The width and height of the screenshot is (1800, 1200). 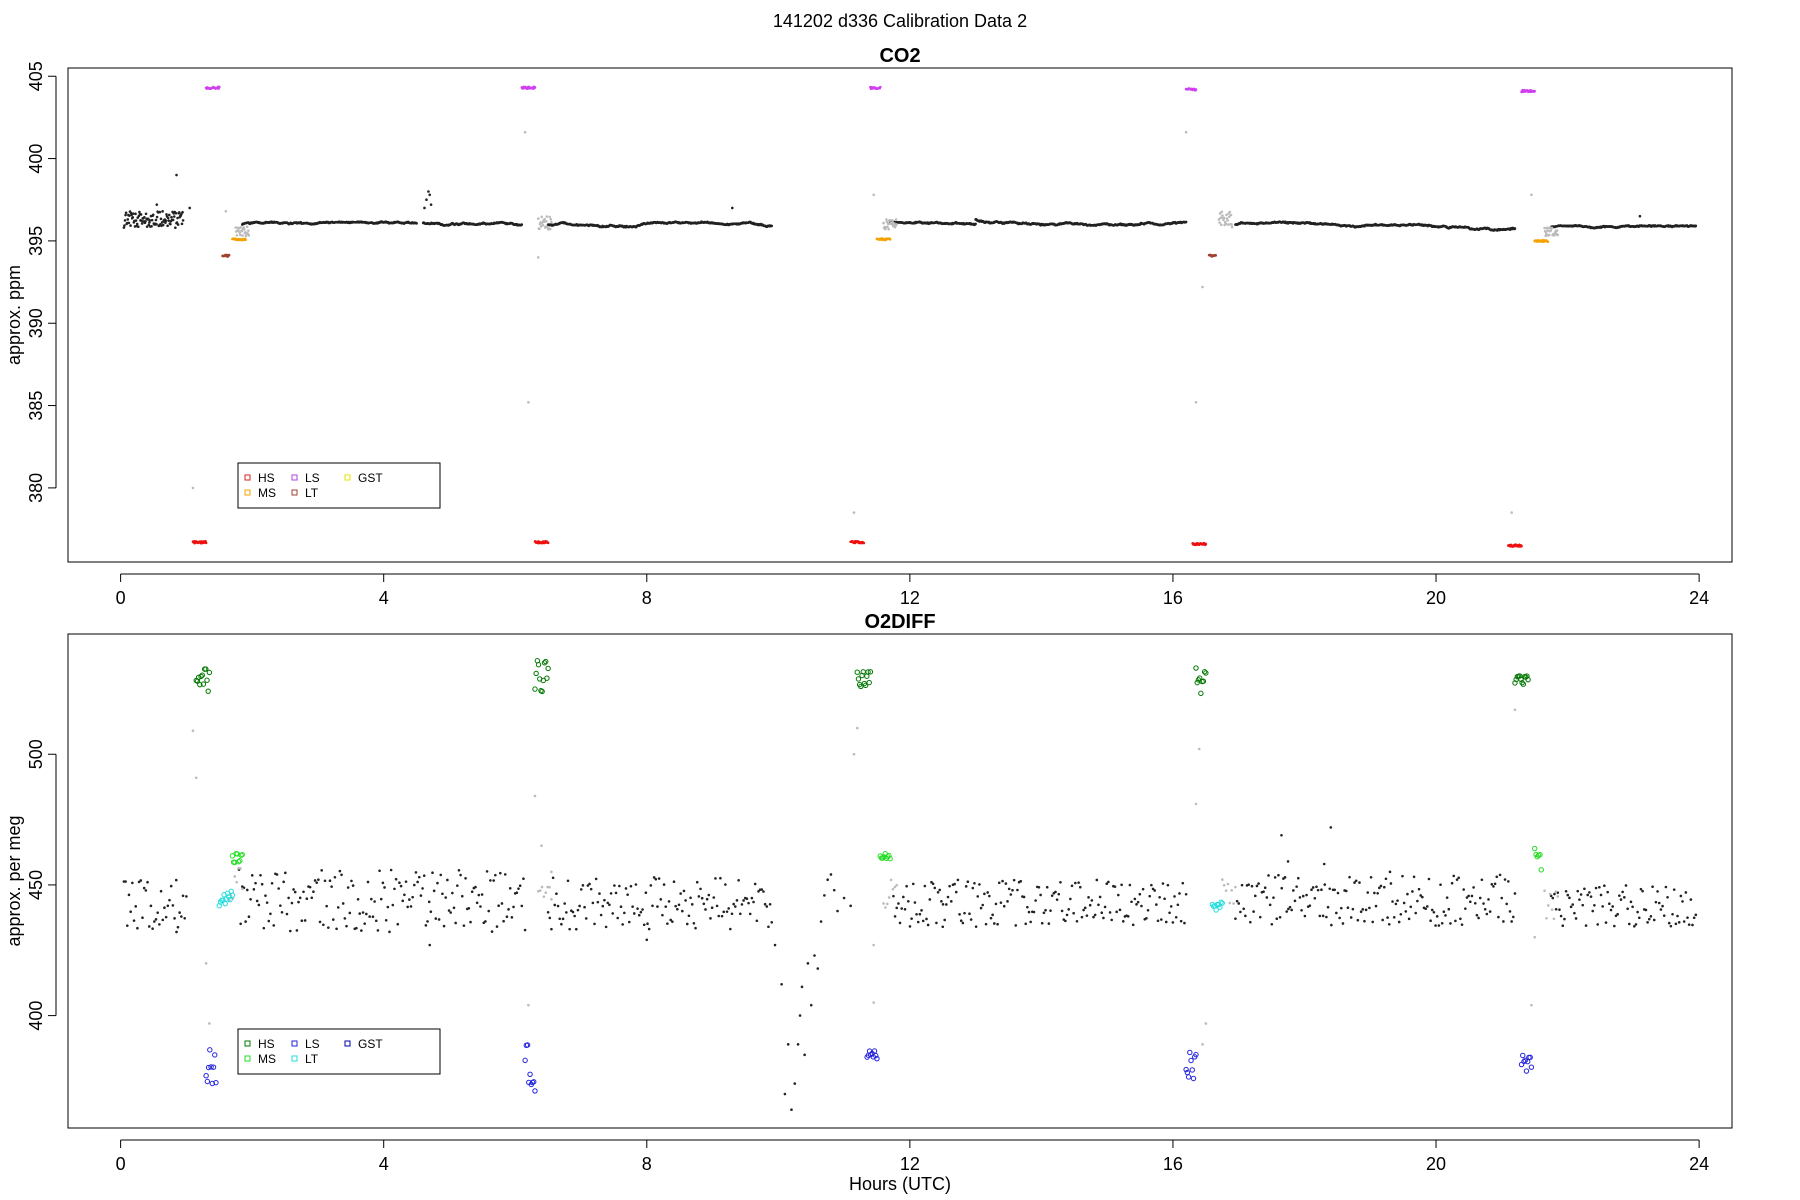 I want to click on o2diff-series, so click(x=886, y=859).